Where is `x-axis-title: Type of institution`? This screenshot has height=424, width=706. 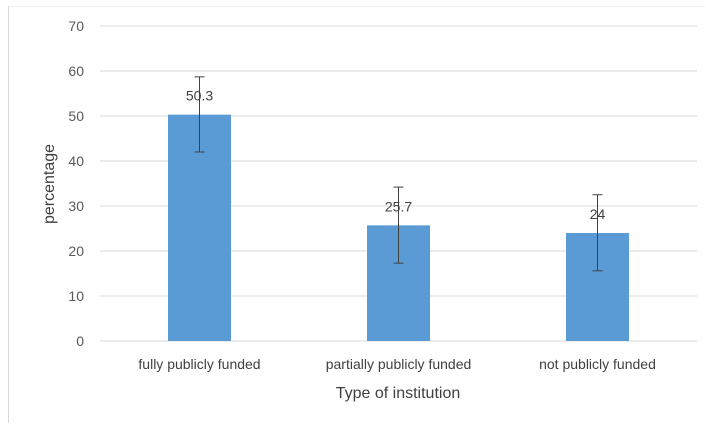 x-axis-title: Type of institution is located at coordinates (398, 393).